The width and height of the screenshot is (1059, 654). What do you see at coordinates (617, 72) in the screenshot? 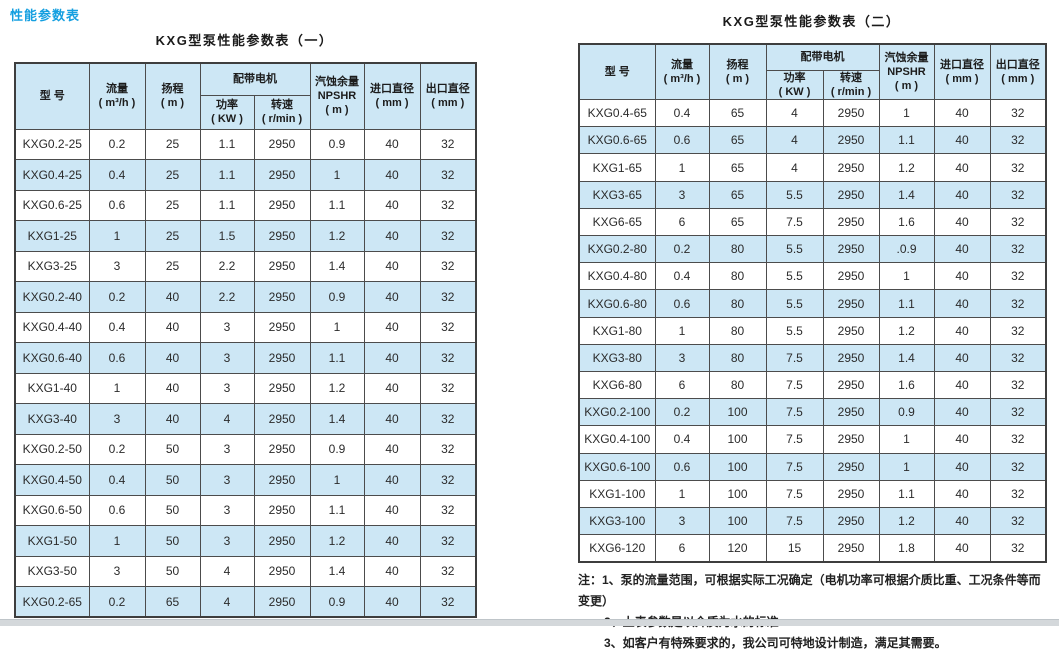
I see `col-model: 型 号` at bounding box center [617, 72].